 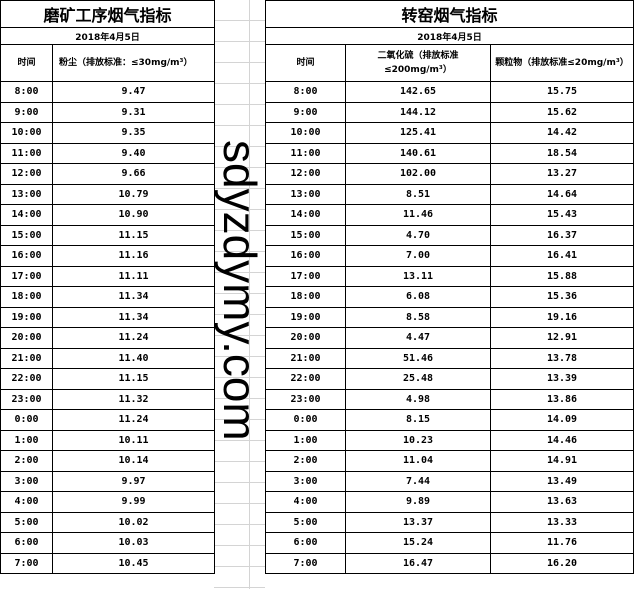 What do you see at coordinates (305, 153) in the screenshot?
I see `time-cell: 11:00` at bounding box center [305, 153].